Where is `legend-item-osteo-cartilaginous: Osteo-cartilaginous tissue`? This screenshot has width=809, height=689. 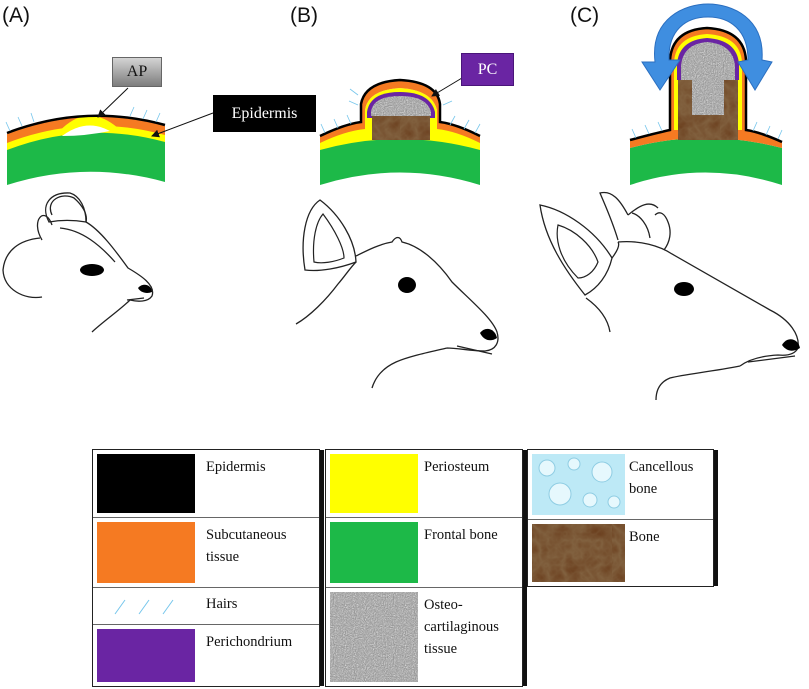 legend-item-osteo-cartilaginous: Osteo-cartilaginous tissue is located at coordinates (424, 637).